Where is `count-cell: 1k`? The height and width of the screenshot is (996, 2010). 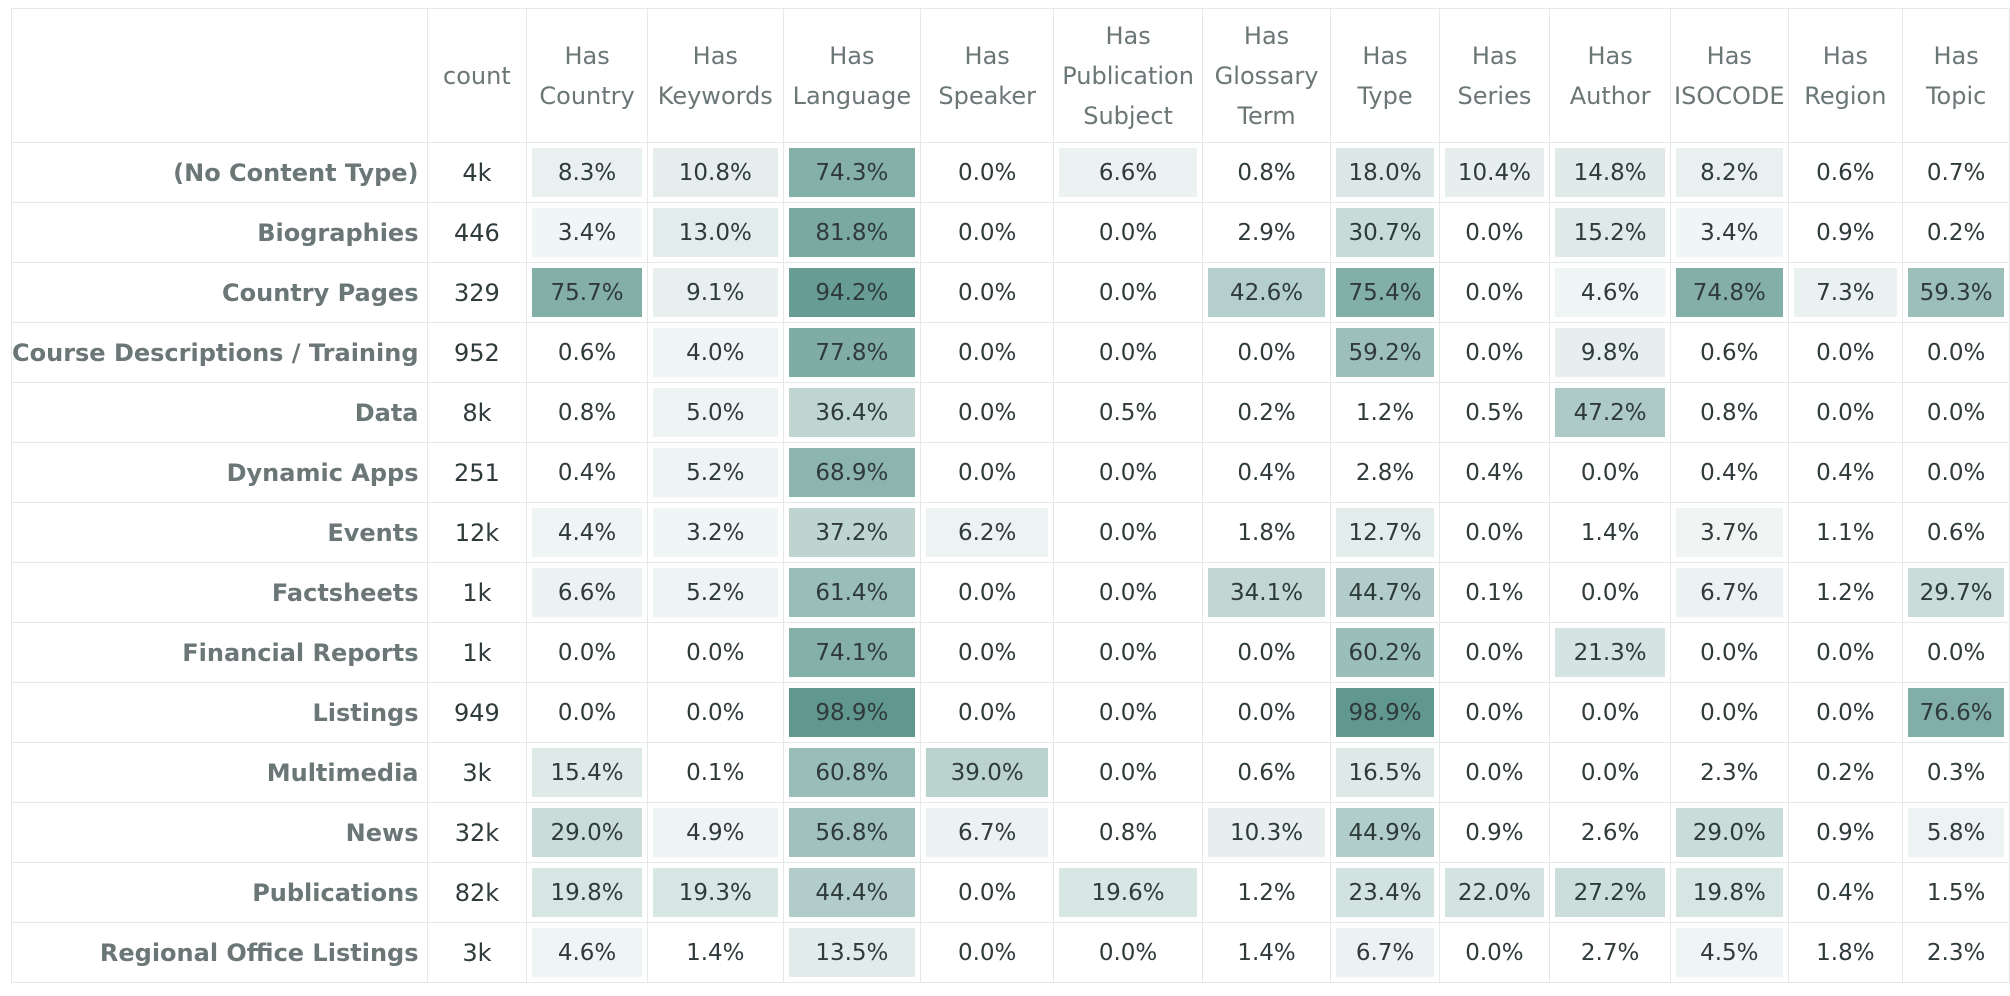 count-cell: 1k is located at coordinates (477, 592).